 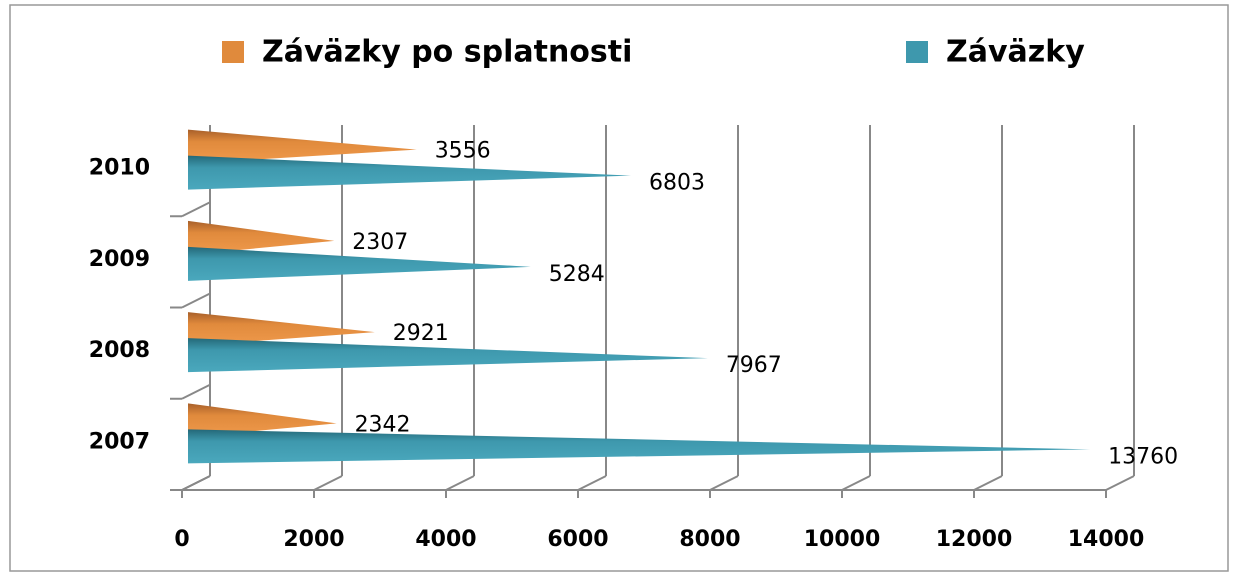 I want to click on x-tick-label: 8000, so click(x=709, y=539).